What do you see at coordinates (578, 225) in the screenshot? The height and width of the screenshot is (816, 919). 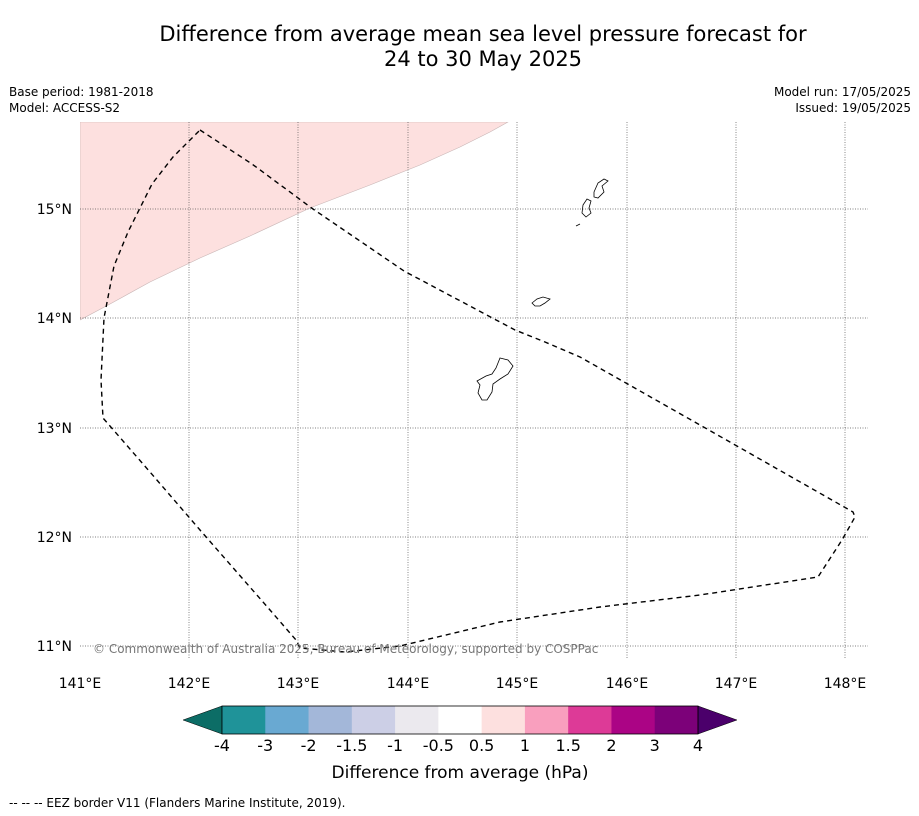 I see `island-aguijan` at bounding box center [578, 225].